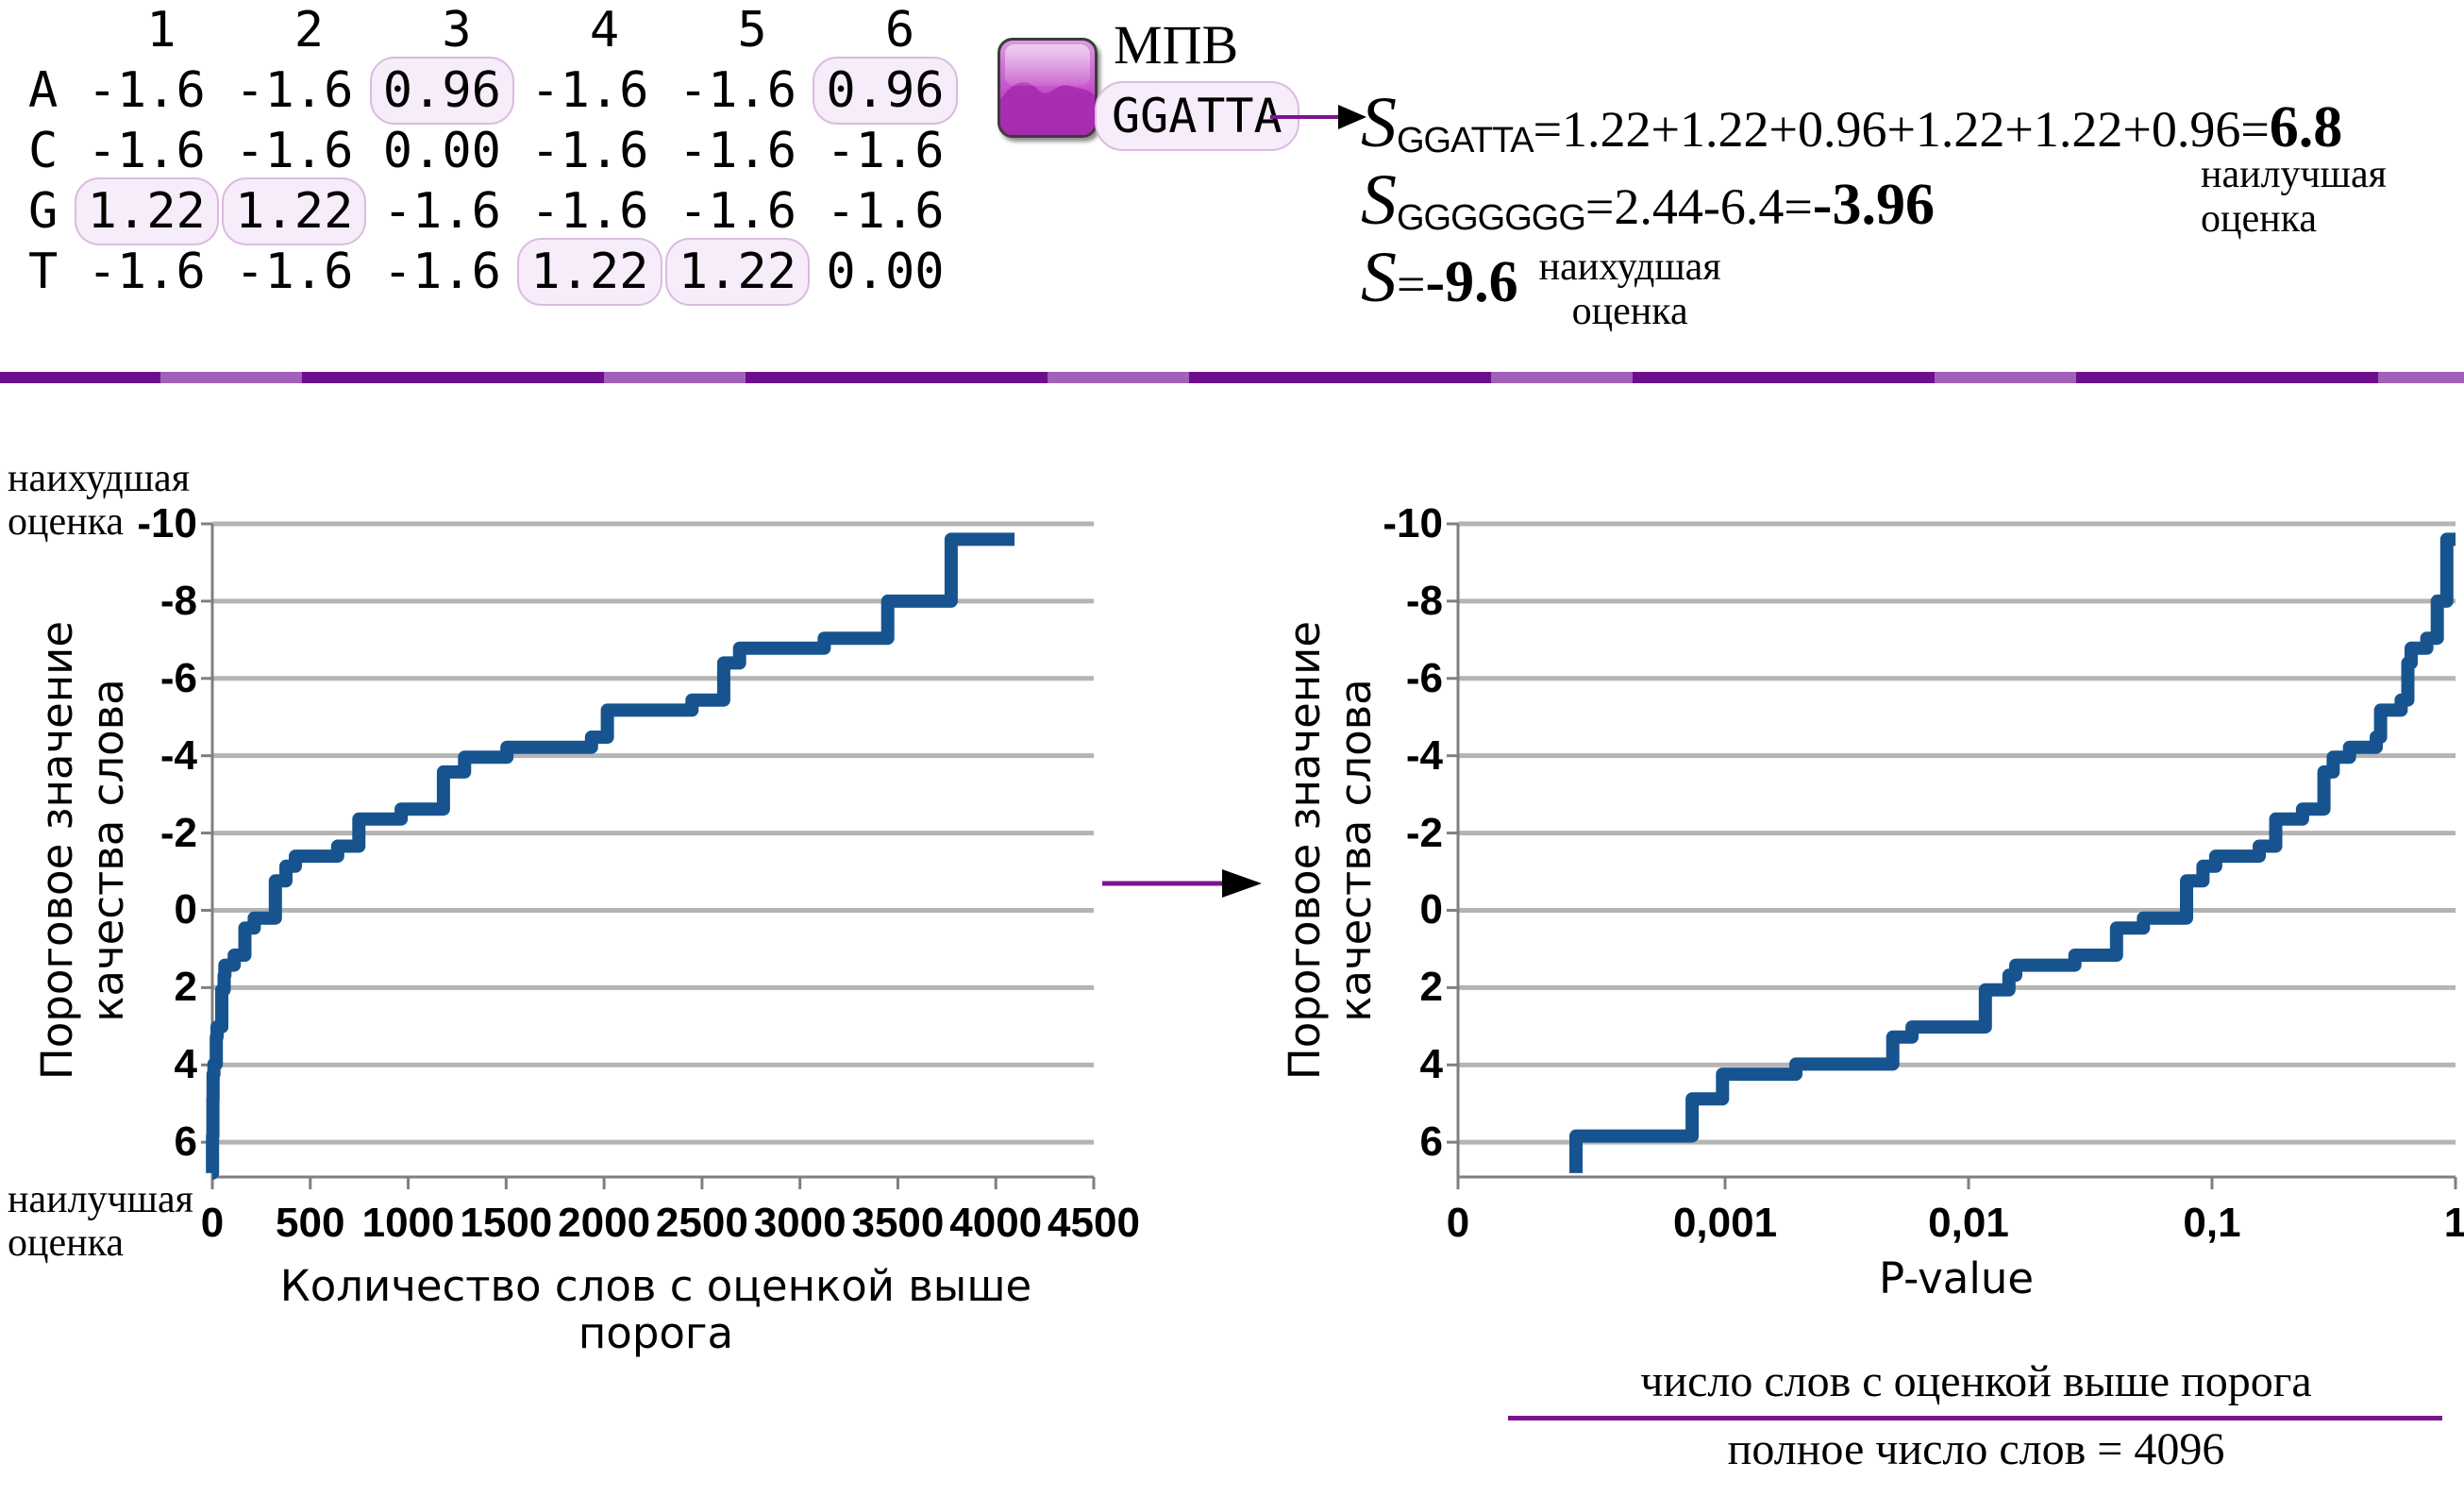 Image resolution: width=2464 pixels, height=1496 pixels. I want to click on matrix-header-row: 1 2 3 4 5 6, so click(471, 31).